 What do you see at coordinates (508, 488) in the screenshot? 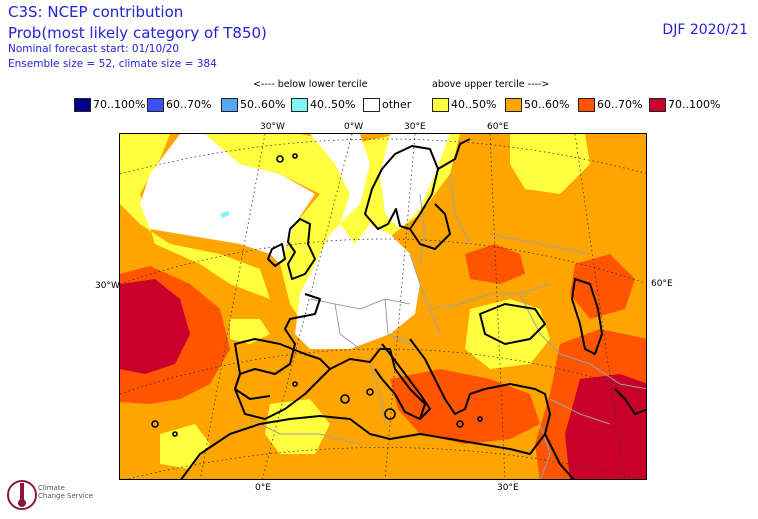
I see `lon-label-bottom: 30°E` at bounding box center [508, 488].